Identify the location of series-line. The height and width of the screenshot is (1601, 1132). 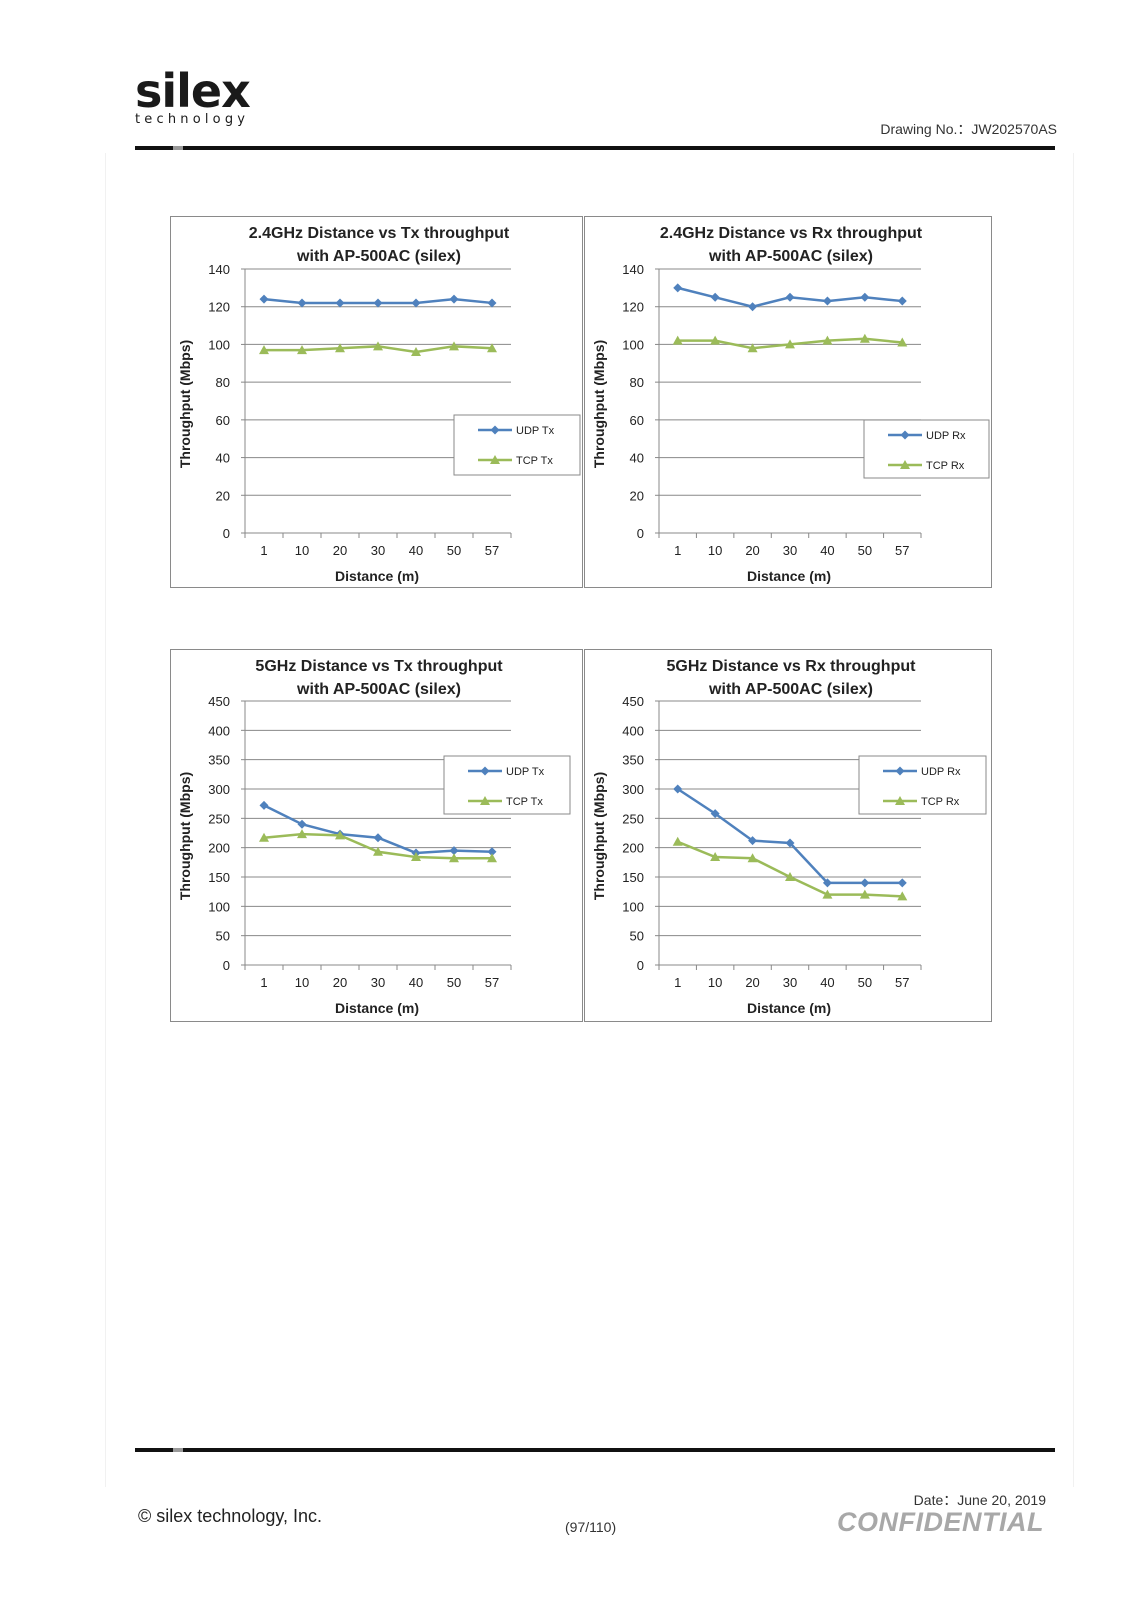
(790, 869).